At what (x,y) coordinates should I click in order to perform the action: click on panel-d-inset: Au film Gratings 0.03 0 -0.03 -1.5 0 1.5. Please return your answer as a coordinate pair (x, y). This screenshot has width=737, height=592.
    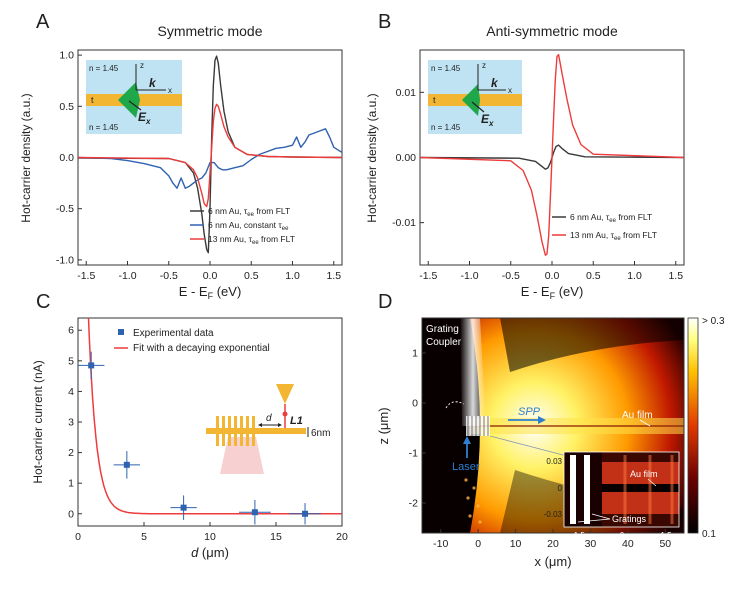
    Looking at the image, I should click on (612, 495).